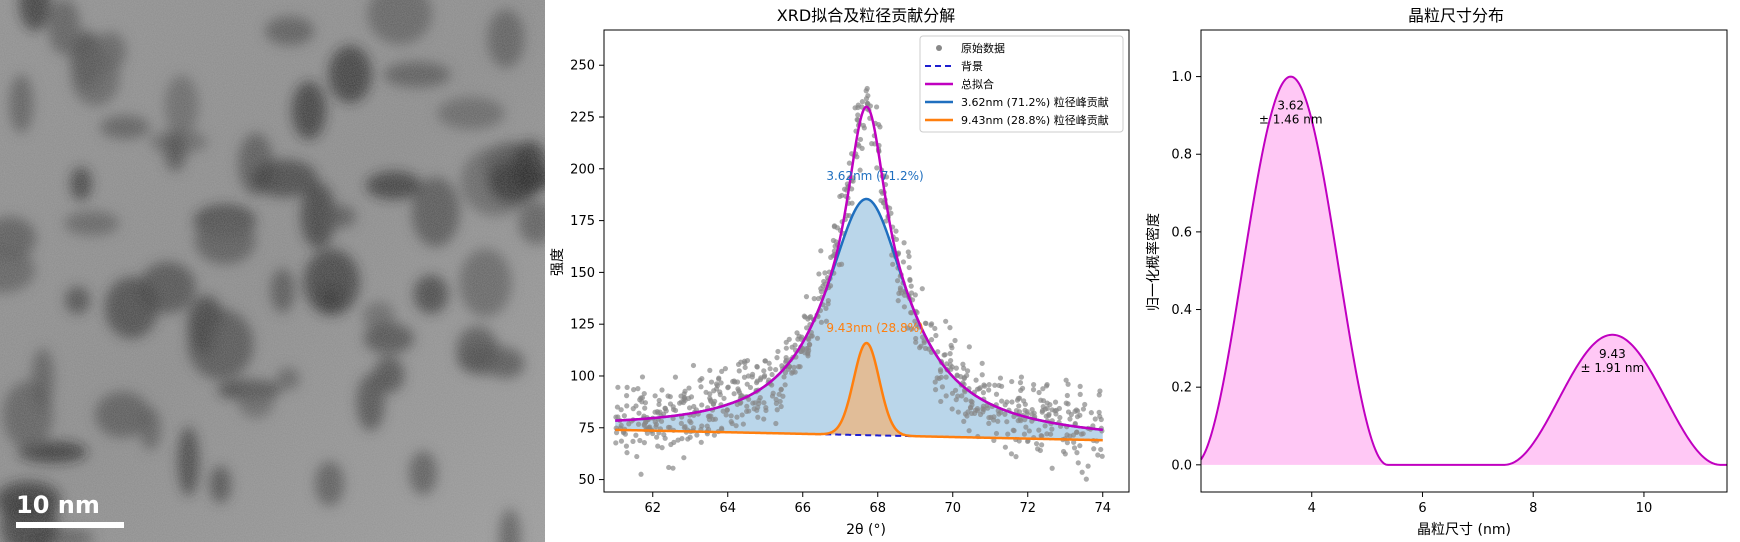  I want to click on xrd-xtick-label: 68, so click(877, 508).